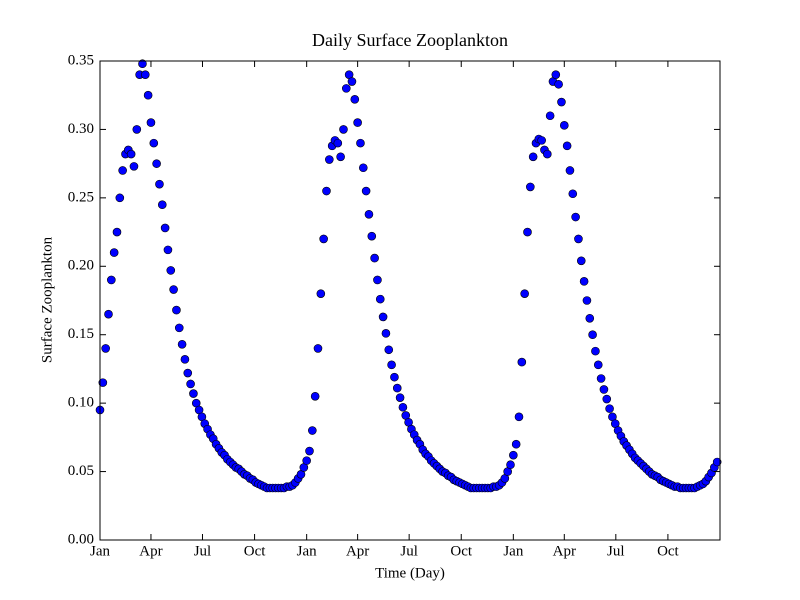 This screenshot has width=800, height=600. I want to click on chart-title: Daily Surface Zooplankton, so click(410, 40).